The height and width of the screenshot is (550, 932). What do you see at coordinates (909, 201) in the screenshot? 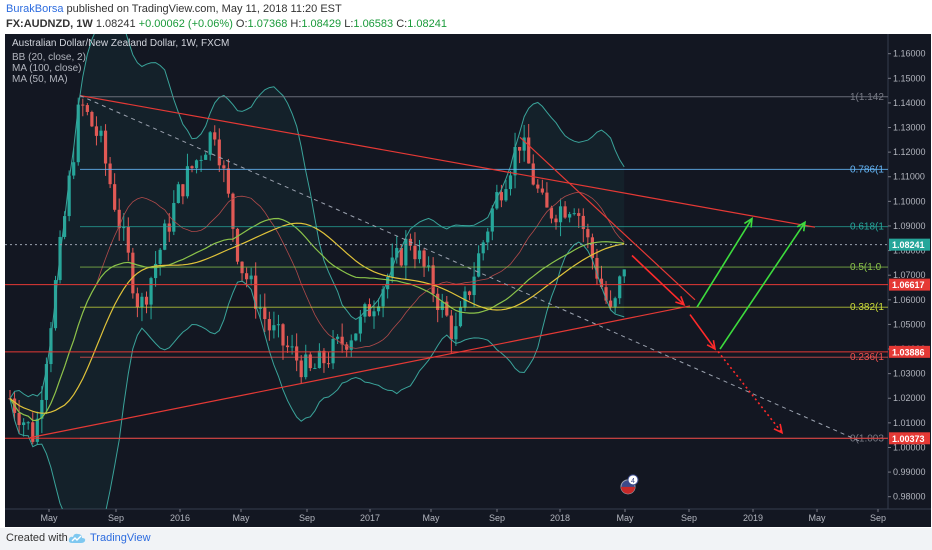
I see `price-tick-label: 1.10000` at bounding box center [909, 201].